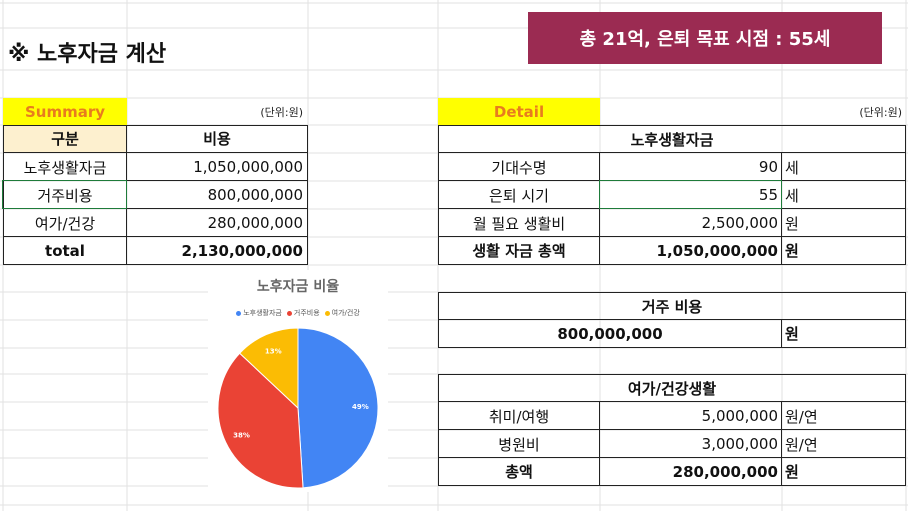 Image resolution: width=908 pixels, height=511 pixels. What do you see at coordinates (880, 112) in the screenshot?
I see `detail-unit-note: (단위:원)` at bounding box center [880, 112].